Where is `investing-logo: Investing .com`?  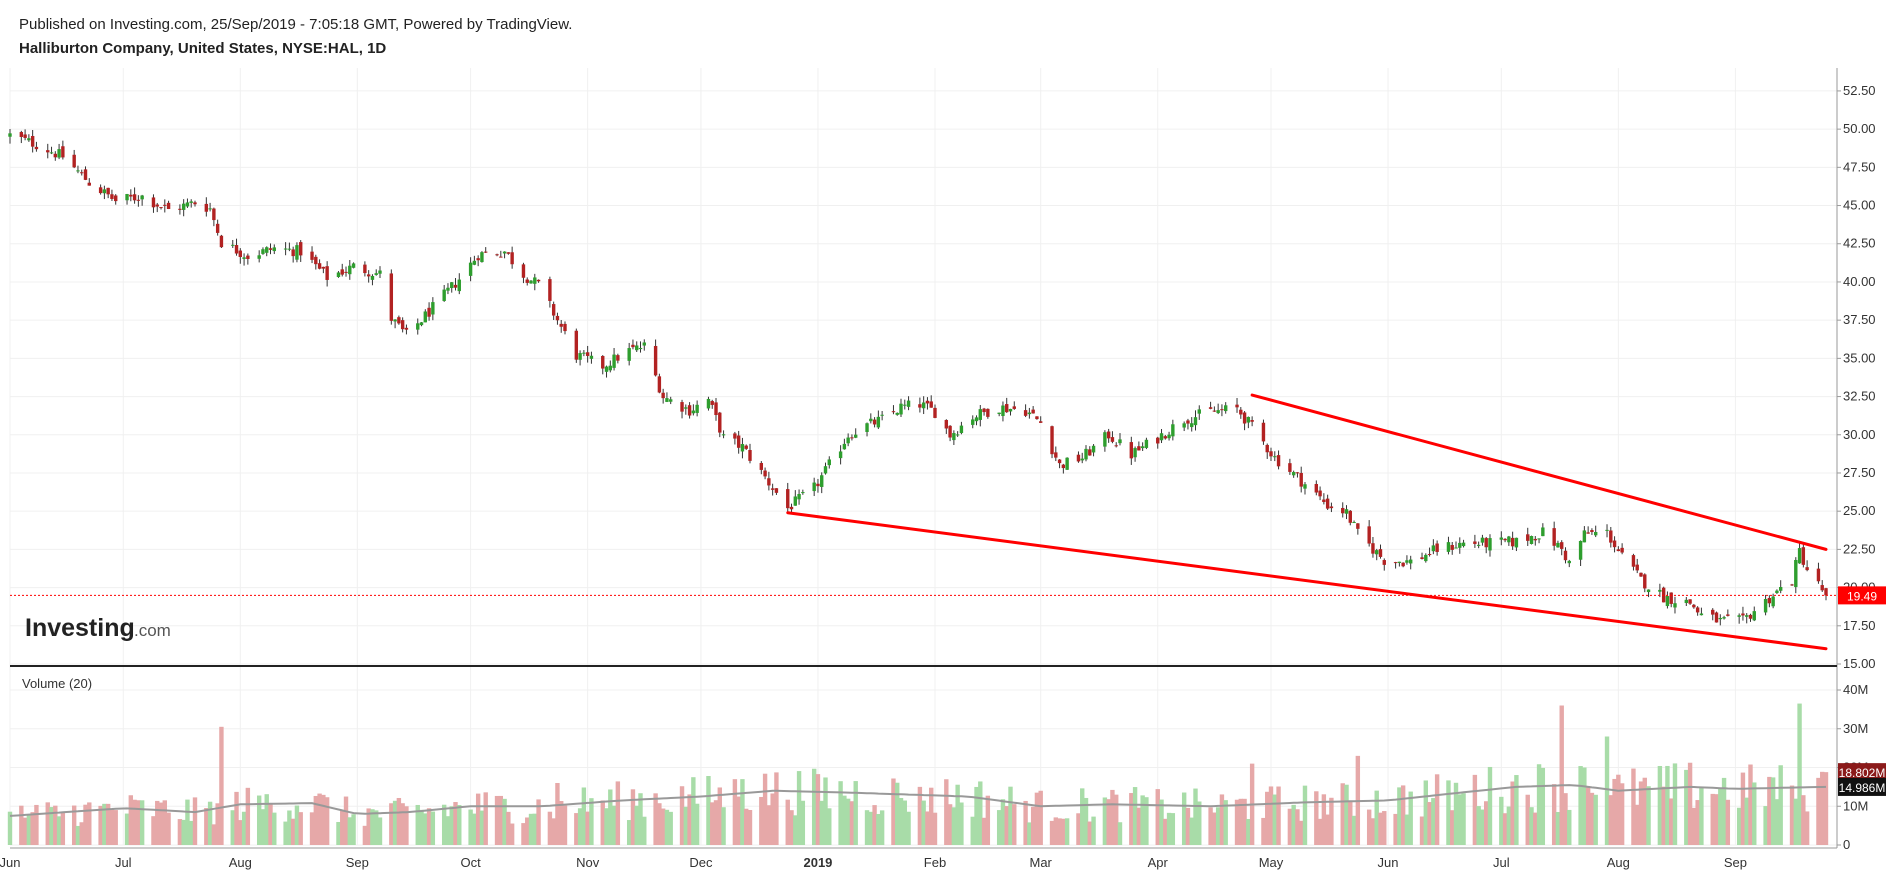
investing-logo: Investing .com is located at coordinates (98, 628).